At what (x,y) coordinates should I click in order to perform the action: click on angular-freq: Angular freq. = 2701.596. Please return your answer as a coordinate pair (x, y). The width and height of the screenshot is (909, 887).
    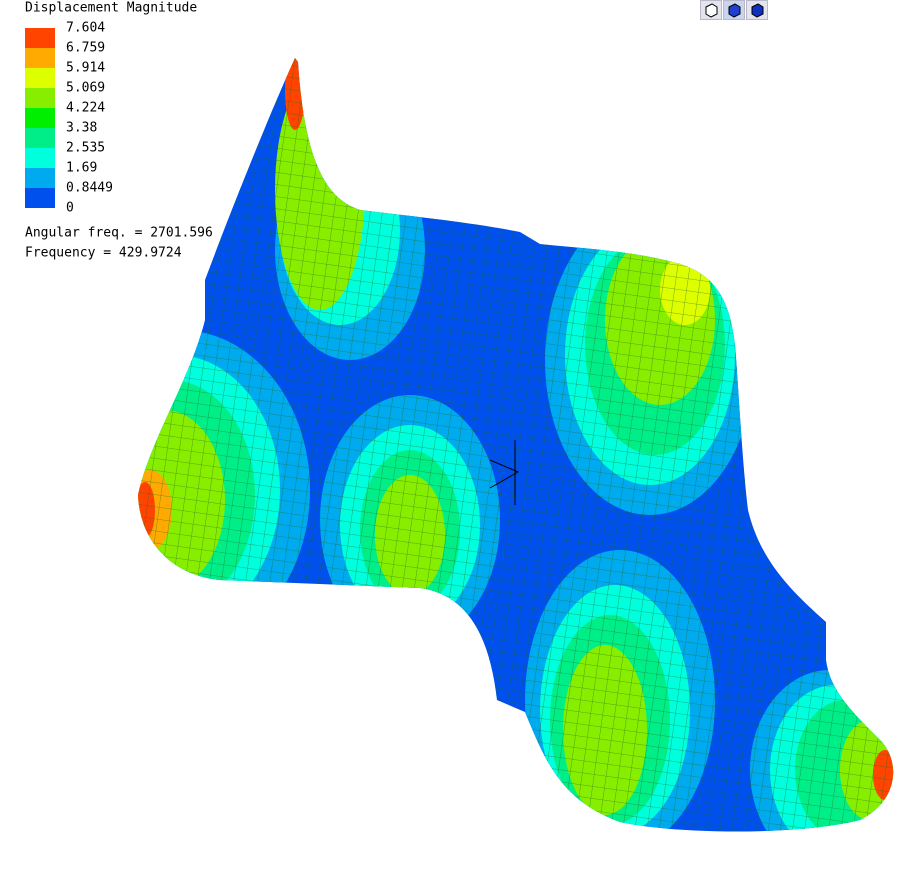
    Looking at the image, I should click on (119, 233).